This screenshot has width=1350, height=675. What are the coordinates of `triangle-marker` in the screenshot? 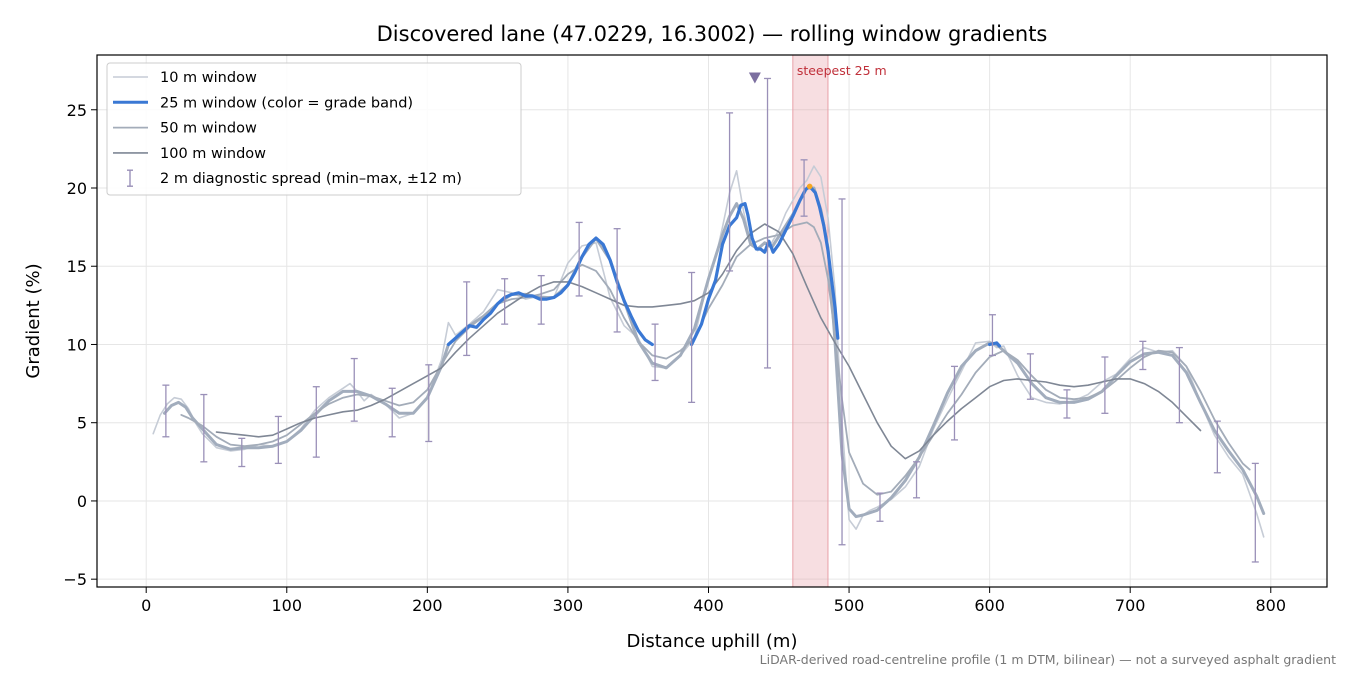 It's located at (754, 78).